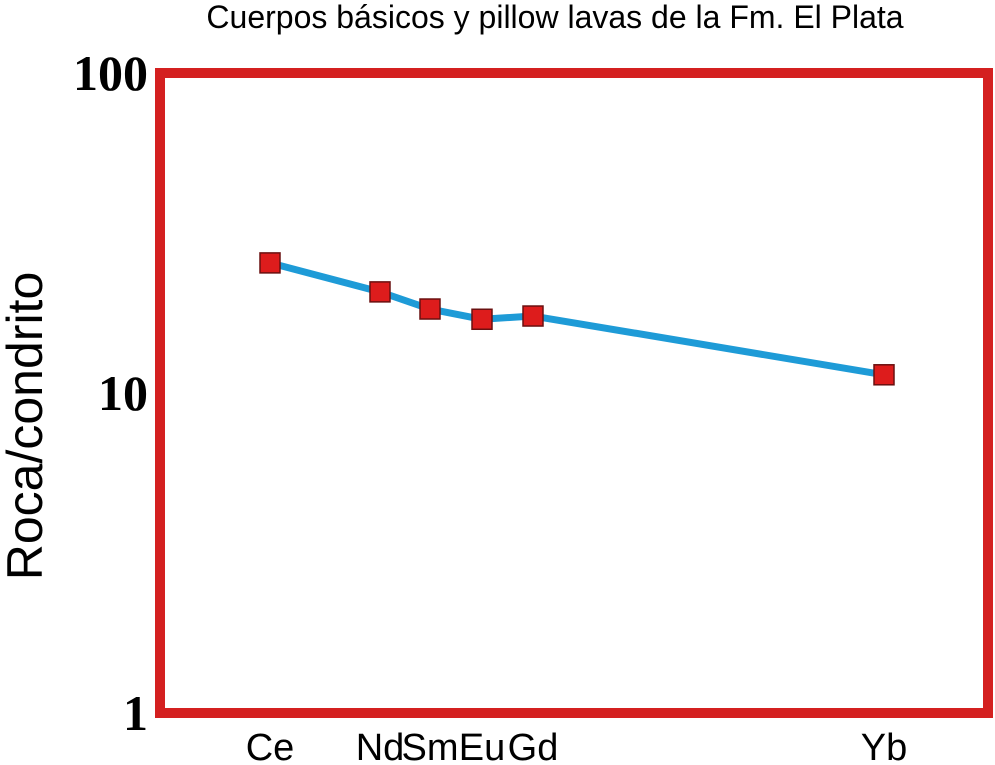 Image resolution: width=995 pixels, height=765 pixels. What do you see at coordinates (533, 746) in the screenshot?
I see `x-tick-label: Gd` at bounding box center [533, 746].